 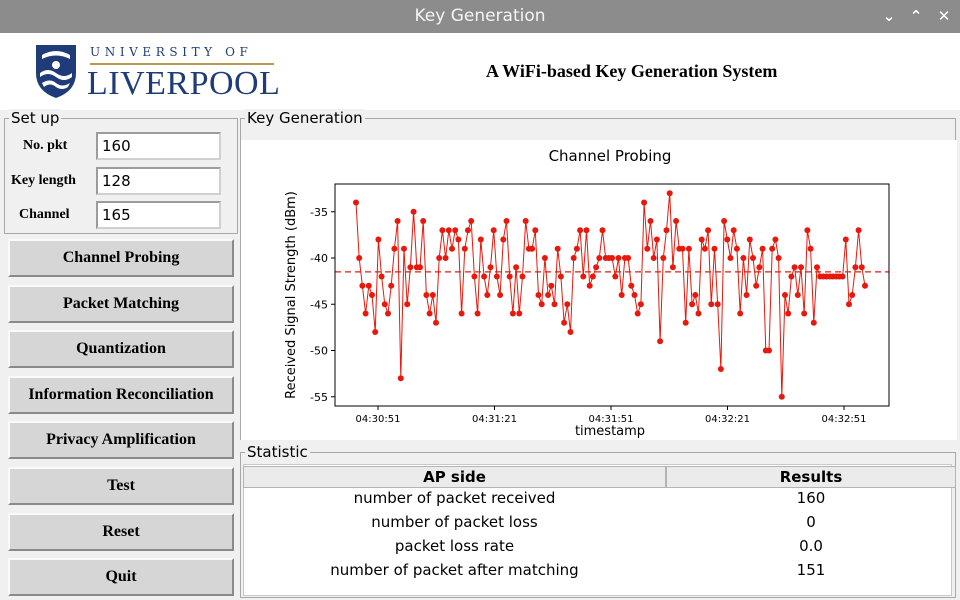 I want to click on x-tick-label: 04:30:51, so click(x=378, y=419).